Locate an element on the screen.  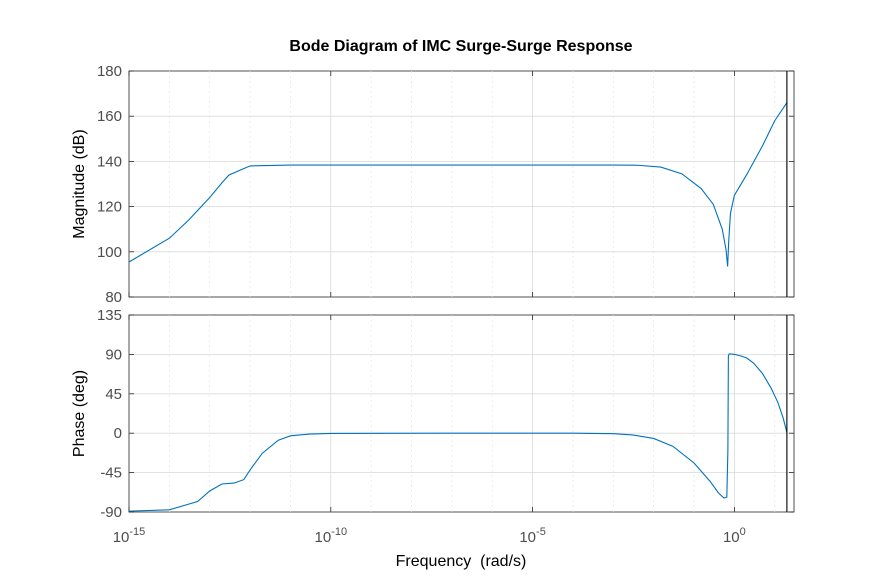
x-axis-label: Frequency (rad/s) is located at coordinates (461, 561).